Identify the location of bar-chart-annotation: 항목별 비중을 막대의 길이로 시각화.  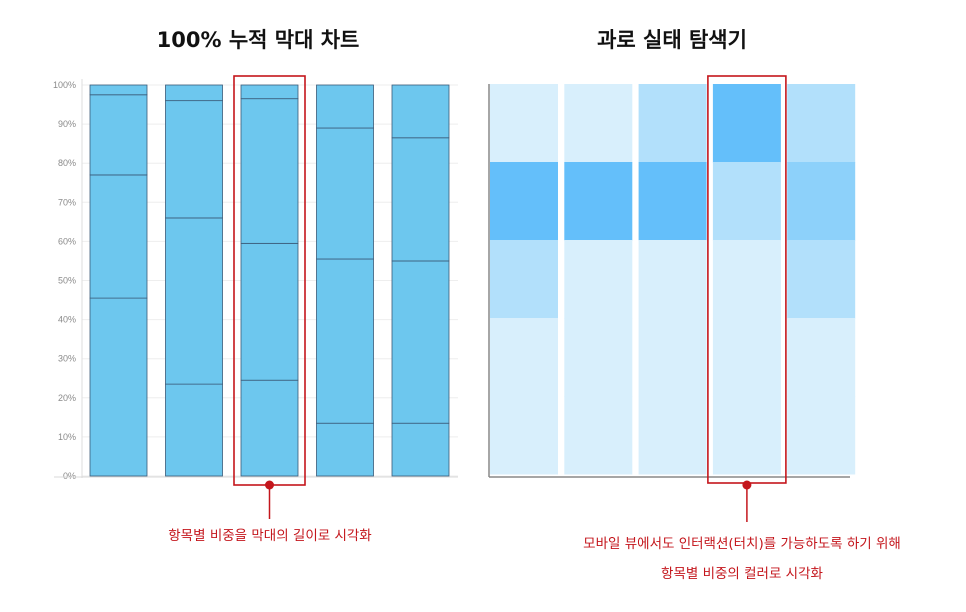
(269, 536).